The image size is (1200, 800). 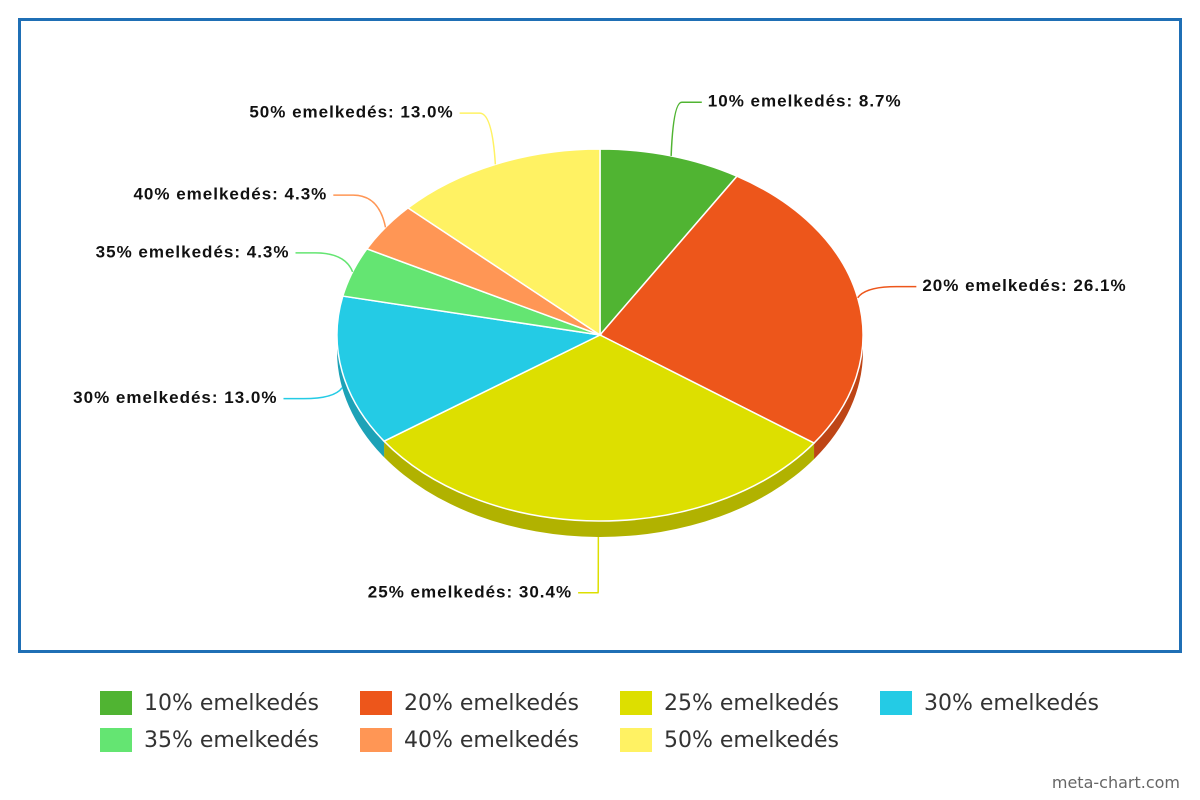 What do you see at coordinates (805, 101) in the screenshot?
I see `data-label: 10% emelkedés: 8.7%` at bounding box center [805, 101].